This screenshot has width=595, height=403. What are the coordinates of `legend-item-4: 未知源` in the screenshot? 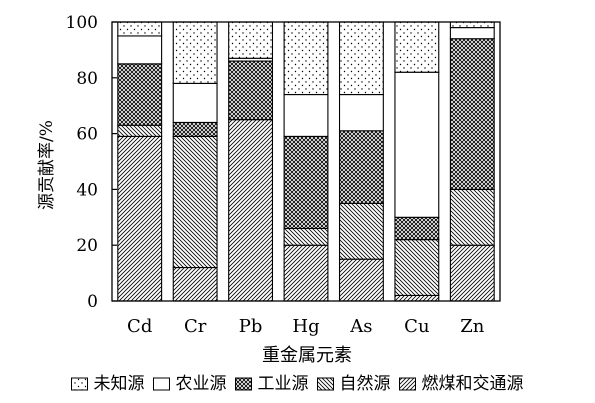 It's located at (108, 384).